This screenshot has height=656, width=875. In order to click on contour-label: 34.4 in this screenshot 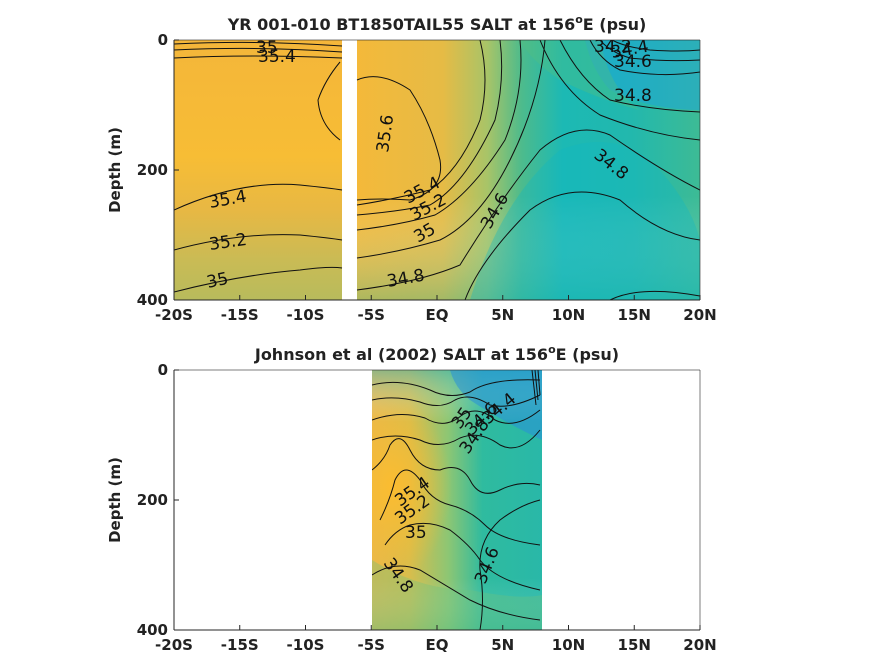, I will do `click(629, 50)`.